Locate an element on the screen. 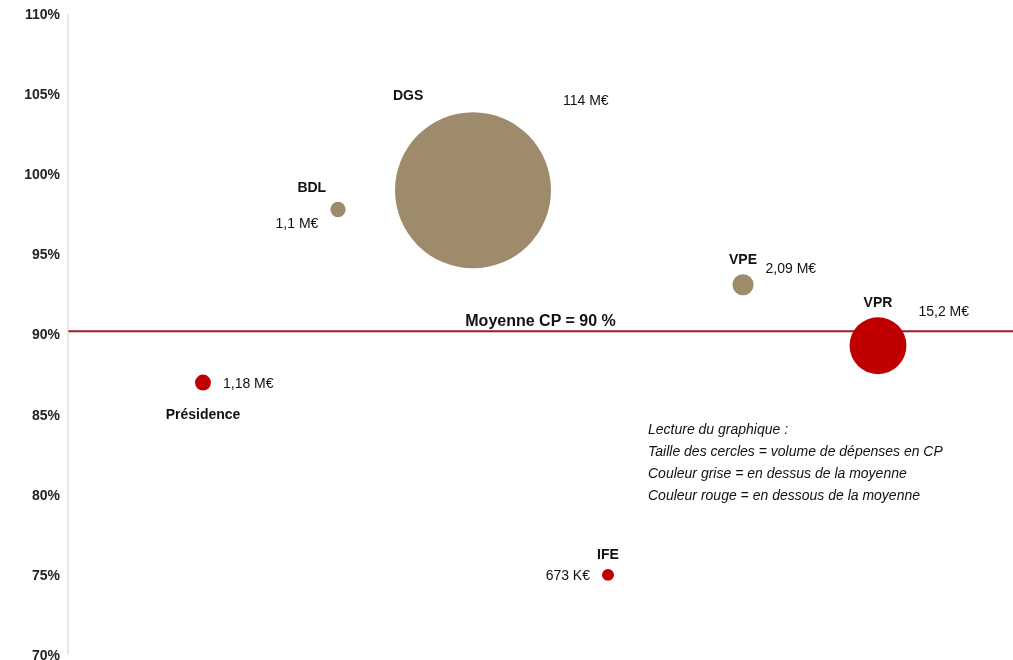 The image size is (1013, 660). annotation: 114 M€ is located at coordinates (586, 100).